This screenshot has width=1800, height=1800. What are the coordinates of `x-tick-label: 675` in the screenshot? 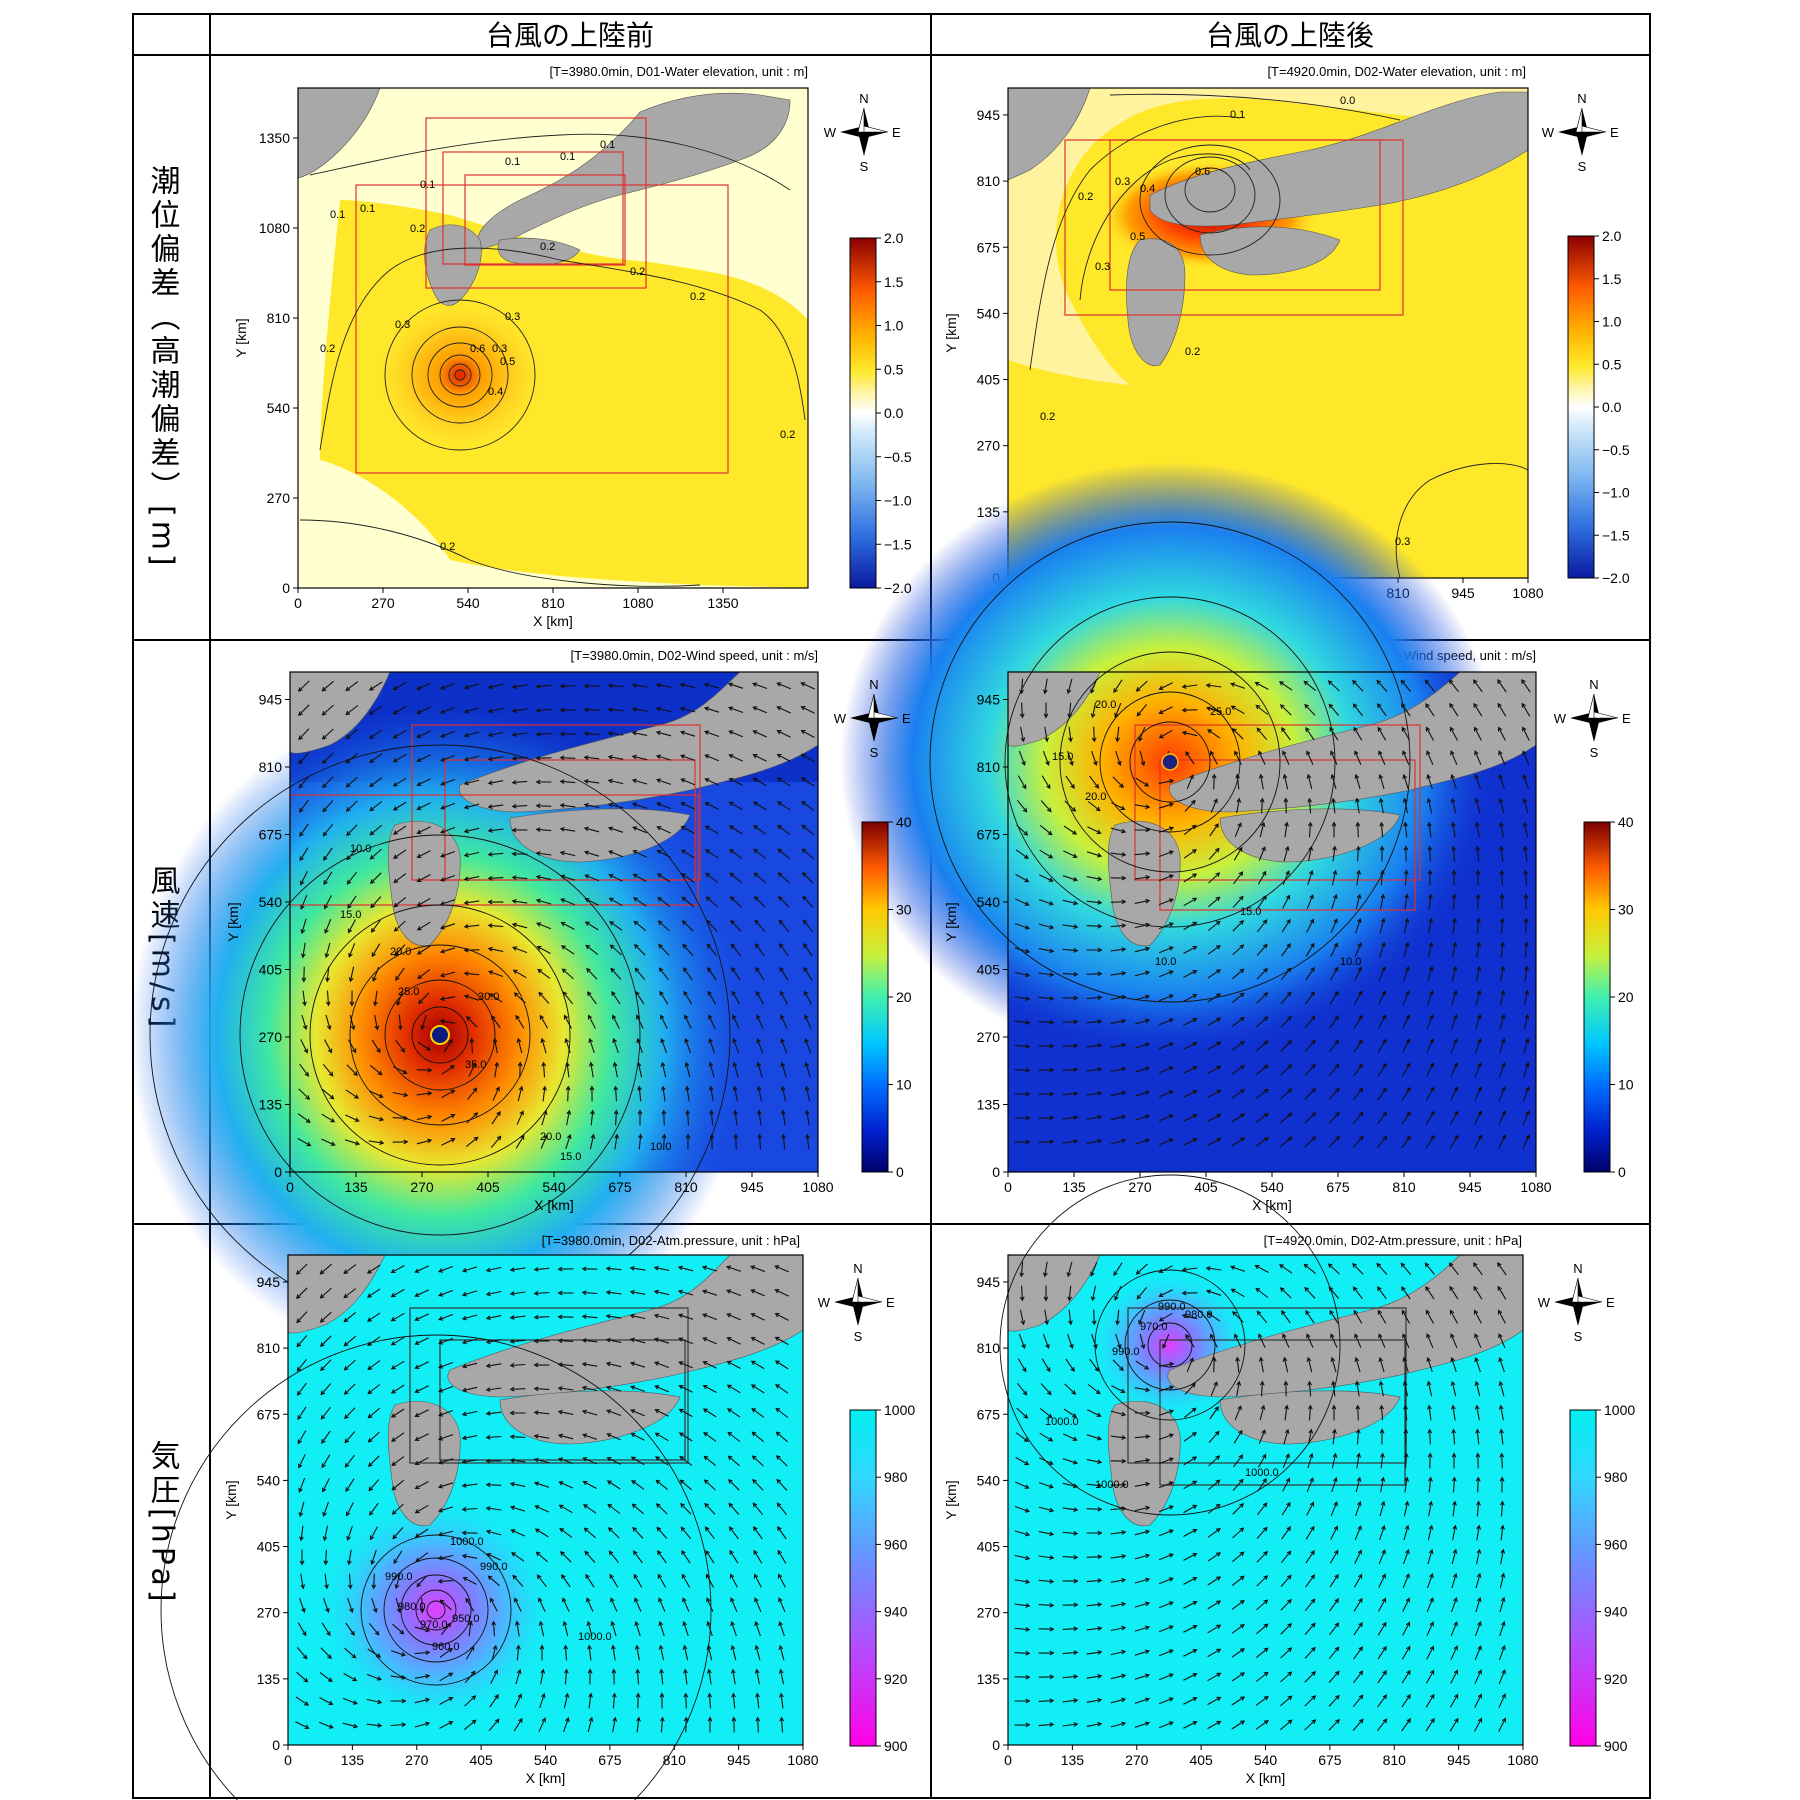 It's located at (610, 1760).